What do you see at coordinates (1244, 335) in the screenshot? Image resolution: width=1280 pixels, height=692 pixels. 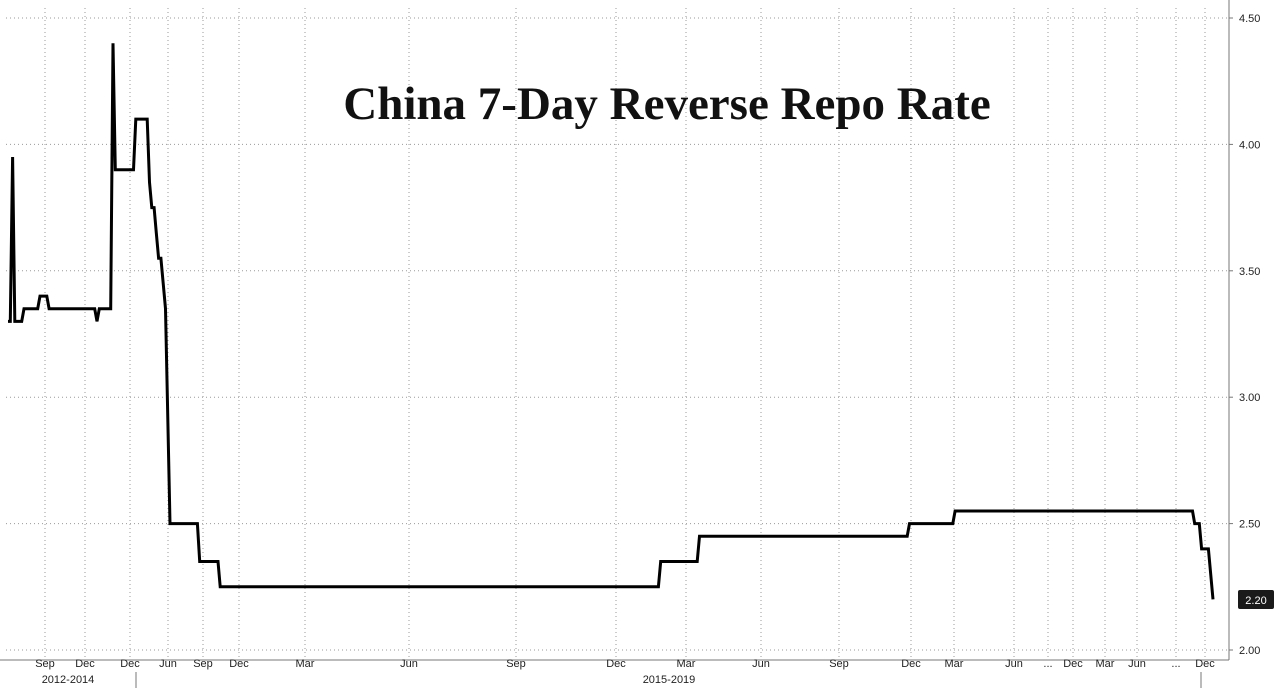 I see `y-axis-ticks: 2.00 2.50 3.00 3.50 4.00 4.50` at bounding box center [1244, 335].